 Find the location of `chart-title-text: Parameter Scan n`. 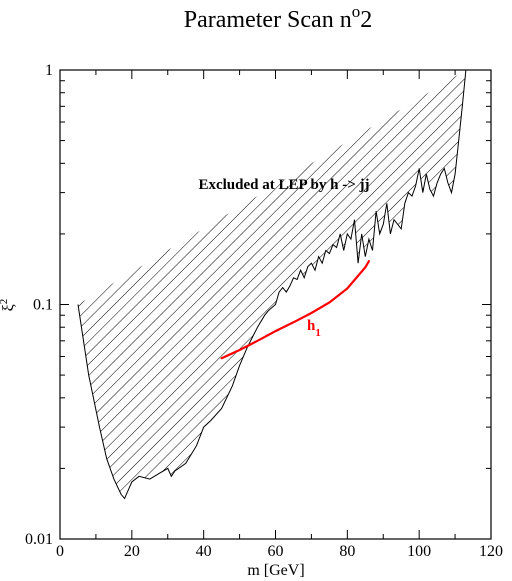

chart-title-text: Parameter Scan n is located at coordinates (268, 20).